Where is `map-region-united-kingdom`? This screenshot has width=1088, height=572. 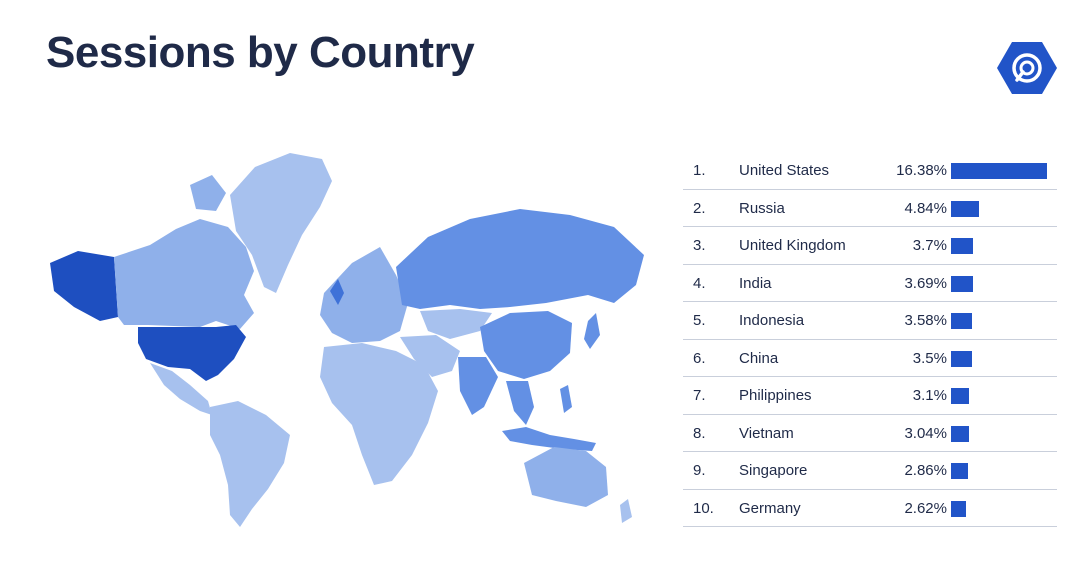 map-region-united-kingdom is located at coordinates (337, 292).